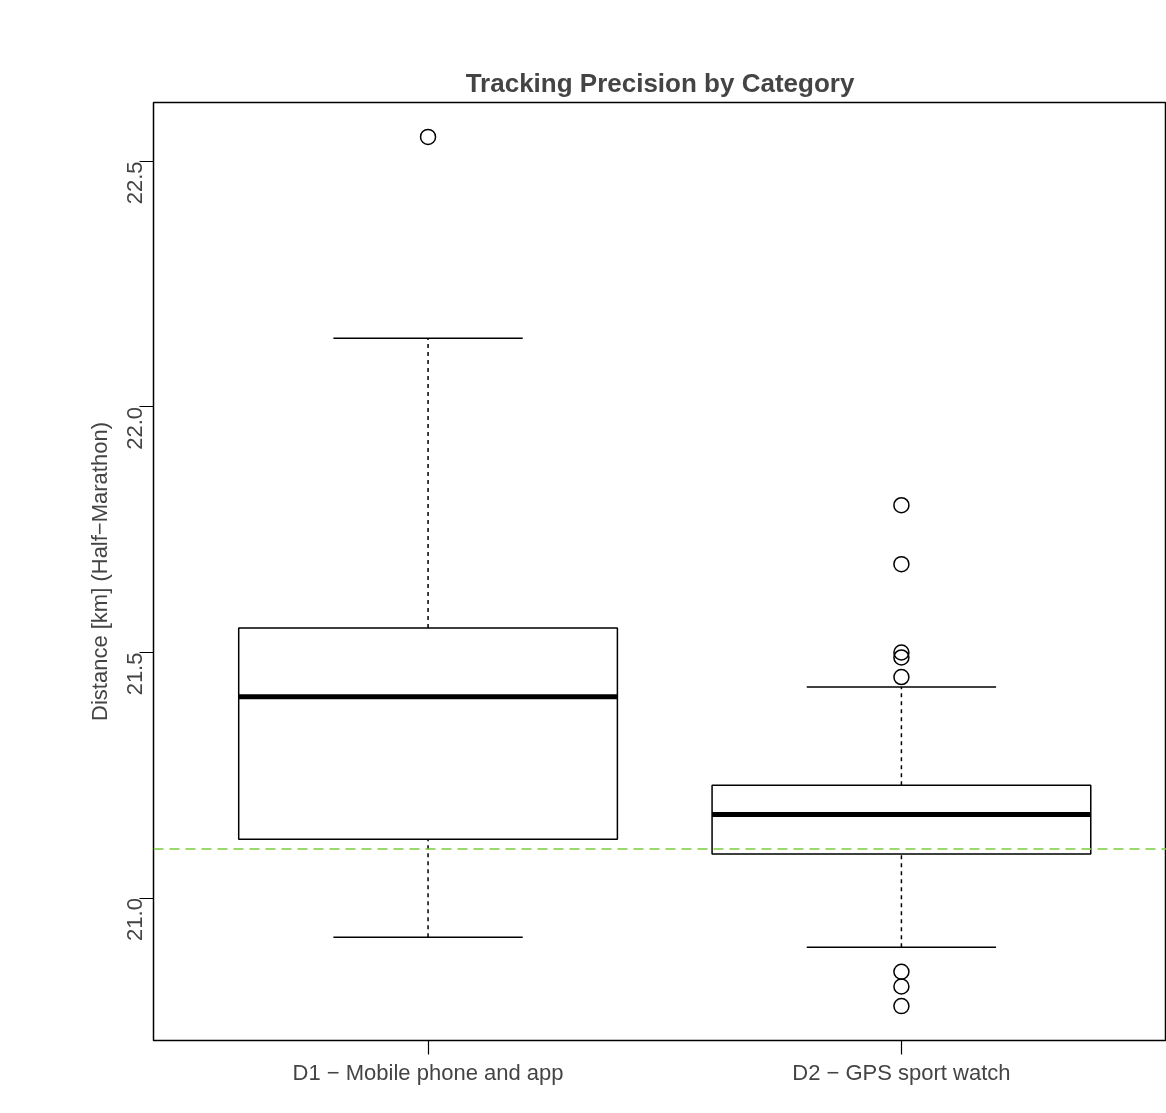  What do you see at coordinates (428, 1072) in the screenshot?
I see `x-tick-label: D1 − Mobile phone and app` at bounding box center [428, 1072].